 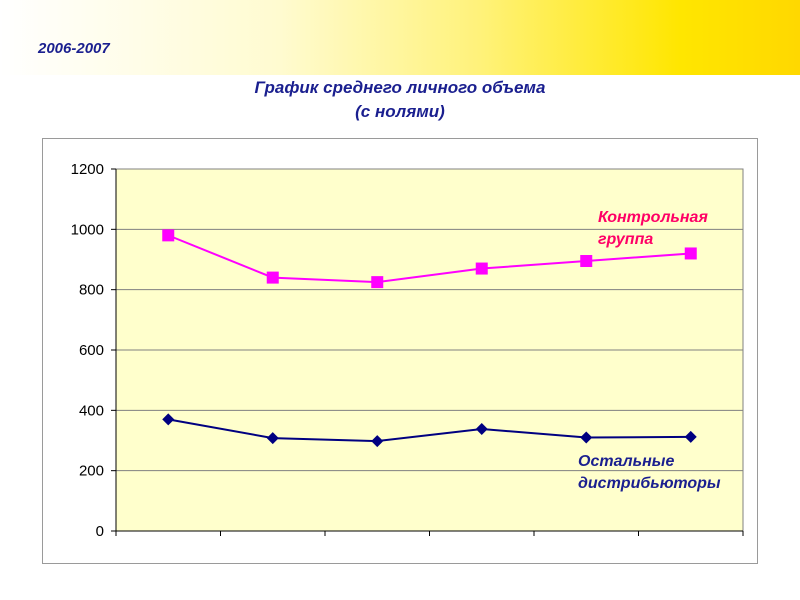 What do you see at coordinates (625, 239) in the screenshot?
I see `series-label: группа` at bounding box center [625, 239].